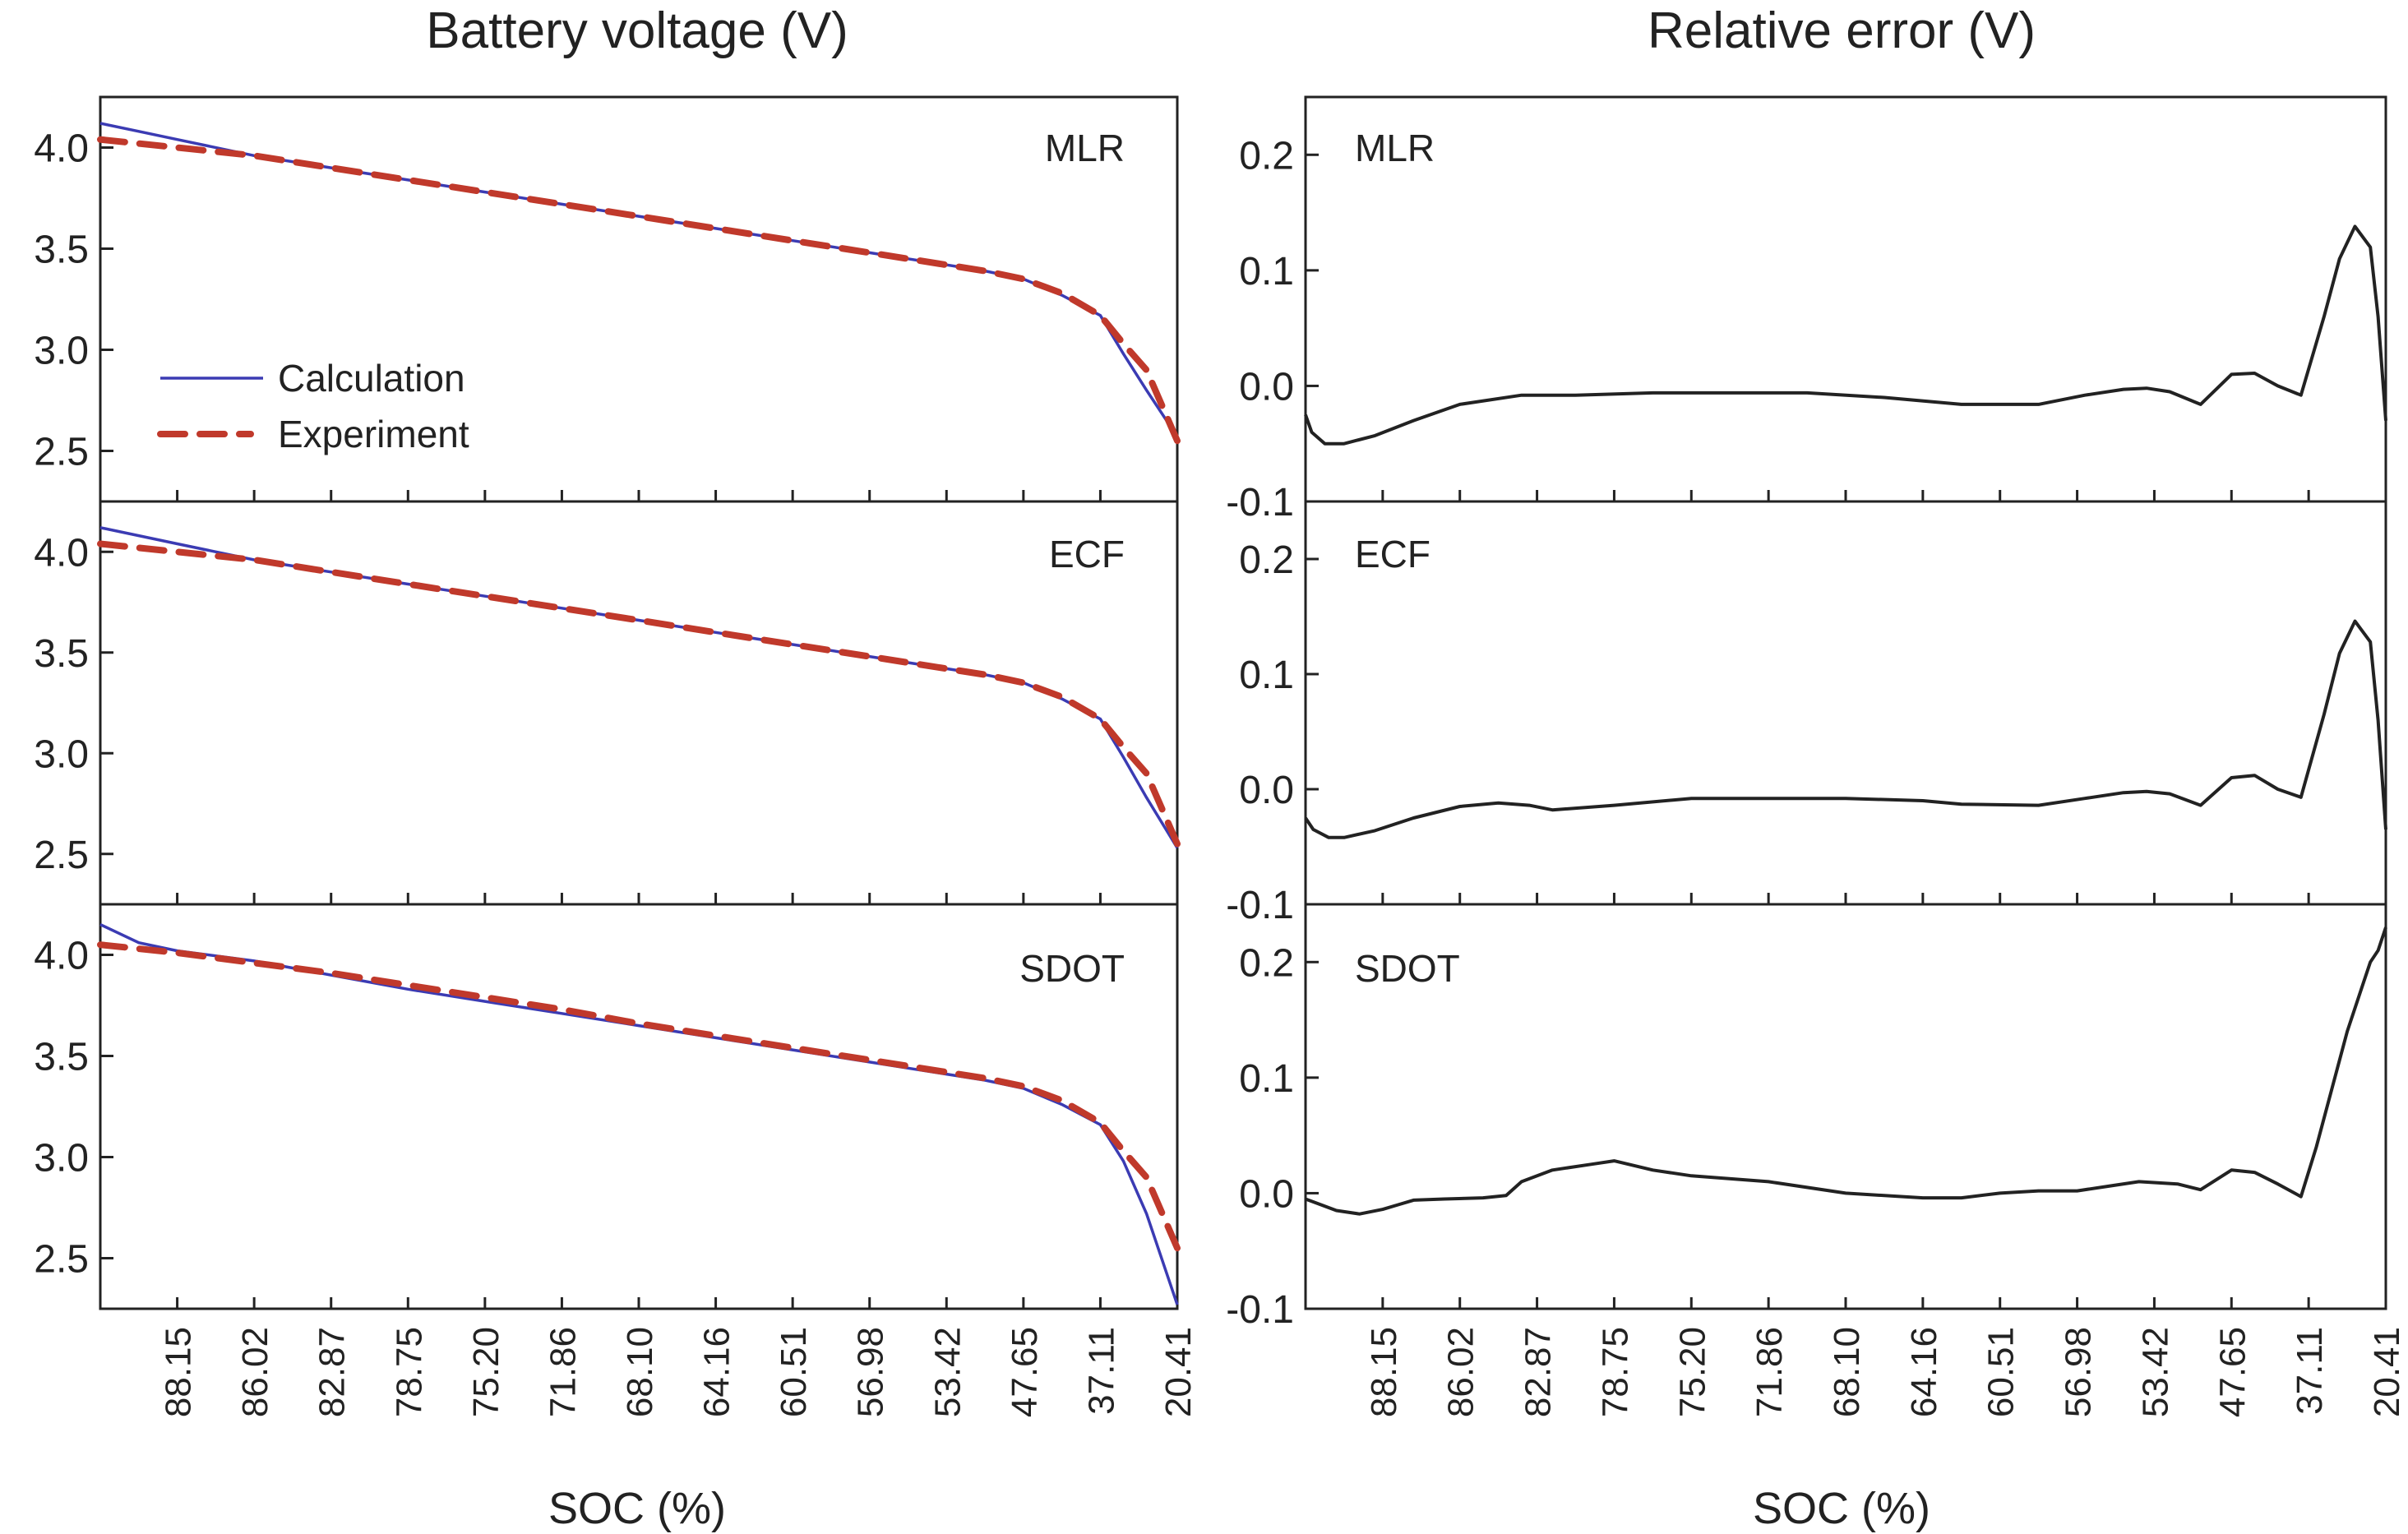 This screenshot has height=1534, width=2408. What do you see at coordinates (373, 434) in the screenshot?
I see `legend-label: Experiment` at bounding box center [373, 434].